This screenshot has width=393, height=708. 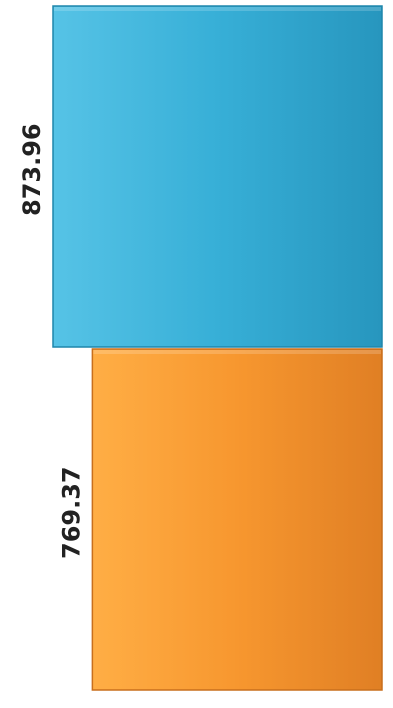 I want to click on bar-value-label-2: 769.37, so click(x=71, y=512).